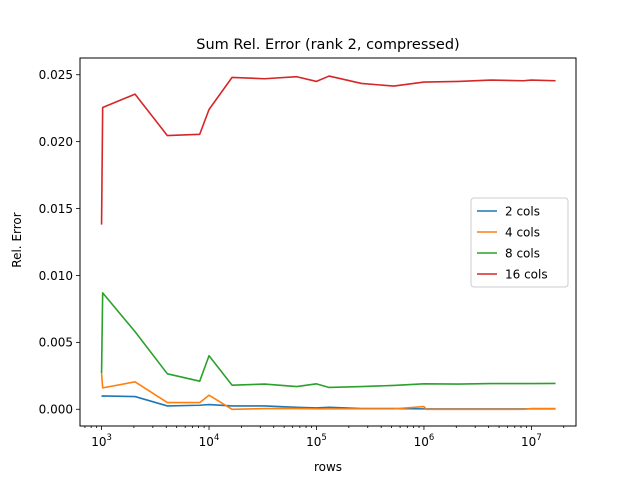  Describe the element at coordinates (328, 340) in the screenshot. I see `series-line-8-cols` at that location.